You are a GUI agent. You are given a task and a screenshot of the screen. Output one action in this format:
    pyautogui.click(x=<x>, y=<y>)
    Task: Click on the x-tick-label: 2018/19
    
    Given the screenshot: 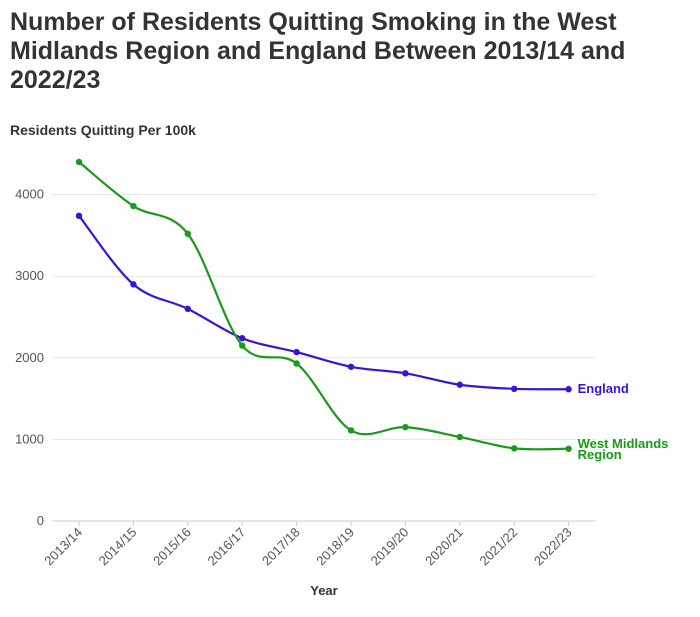 What is the action you would take?
    pyautogui.click(x=335, y=547)
    